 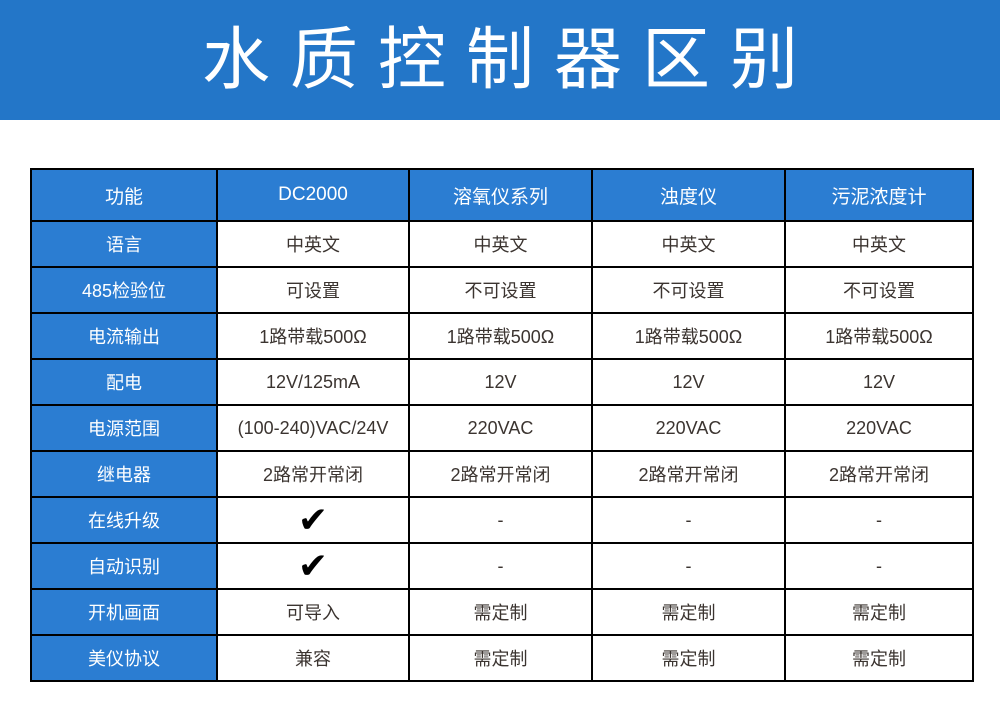 What do you see at coordinates (313, 428) in the screenshot?
I see `table-cell: (100-240)VAC/24V` at bounding box center [313, 428].